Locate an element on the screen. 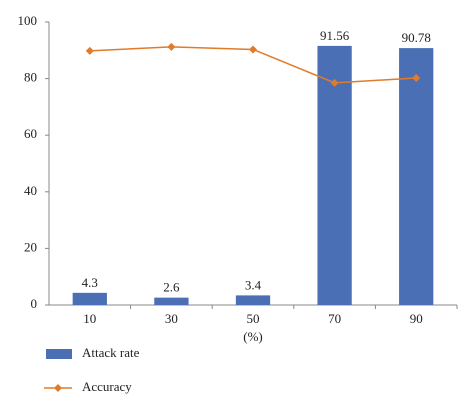 The width and height of the screenshot is (474, 413). legend-marker is located at coordinates (58, 388).